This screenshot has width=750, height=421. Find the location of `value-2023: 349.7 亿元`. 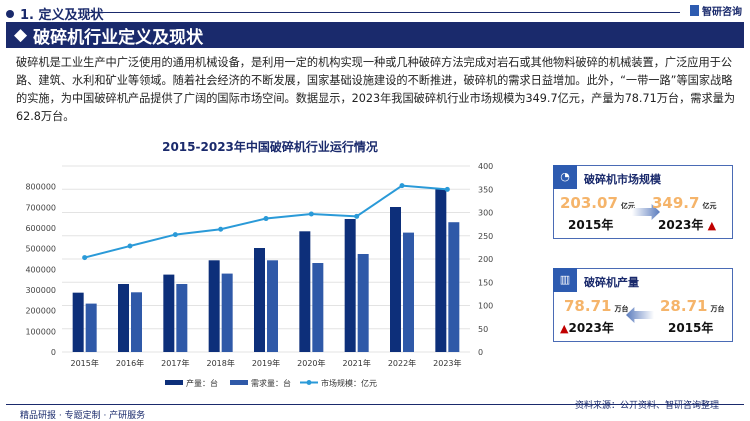

value-2023: 349.7 亿元 is located at coordinates (684, 203).